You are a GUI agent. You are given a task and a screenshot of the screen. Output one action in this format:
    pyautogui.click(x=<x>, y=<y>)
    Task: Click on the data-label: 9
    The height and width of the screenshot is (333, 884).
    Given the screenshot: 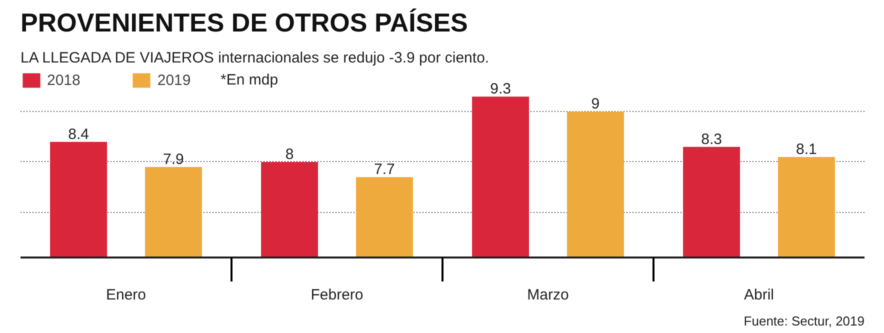 What is the action you would take?
    pyautogui.click(x=595, y=104)
    